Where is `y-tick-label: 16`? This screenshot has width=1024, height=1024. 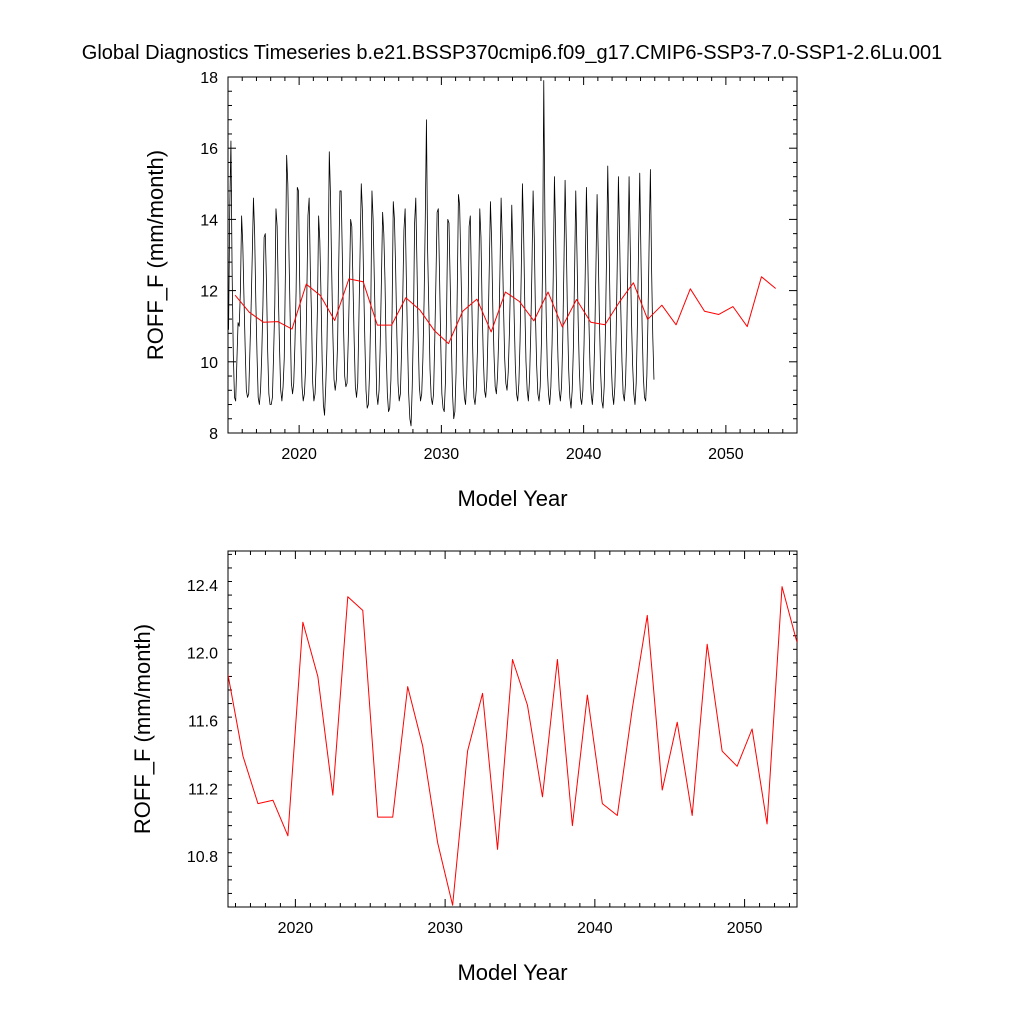 y-tick-label: 16 is located at coordinates (209, 149).